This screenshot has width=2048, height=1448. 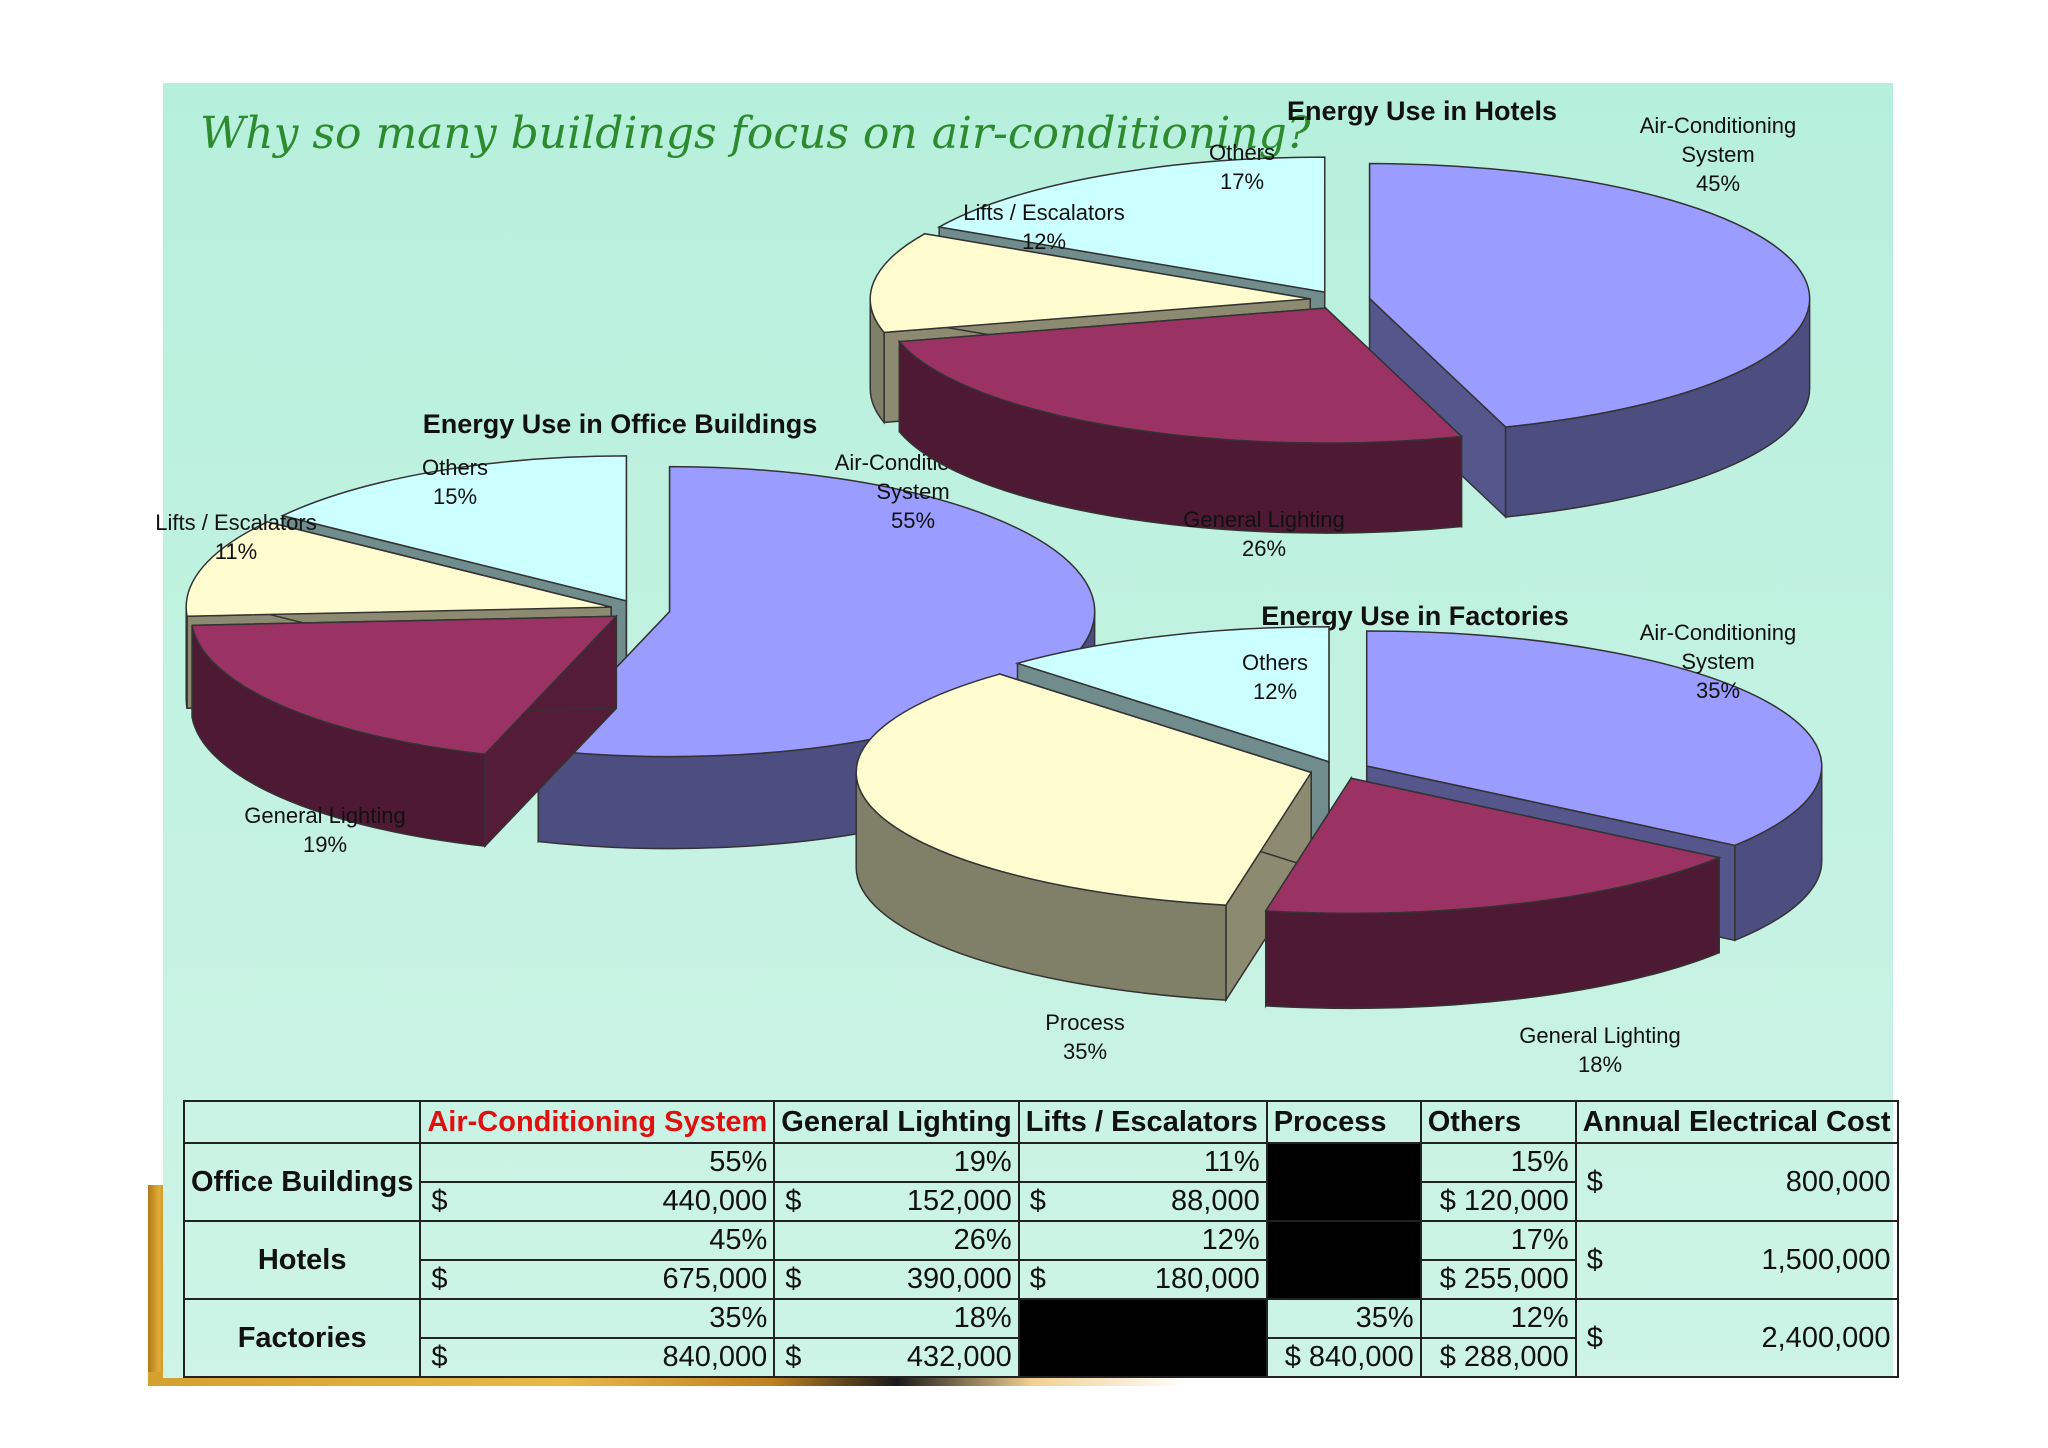 I want to click on table-row: $440,000 $152,000 $88,000 $ 120,000, so click(x=1041, y=1201).